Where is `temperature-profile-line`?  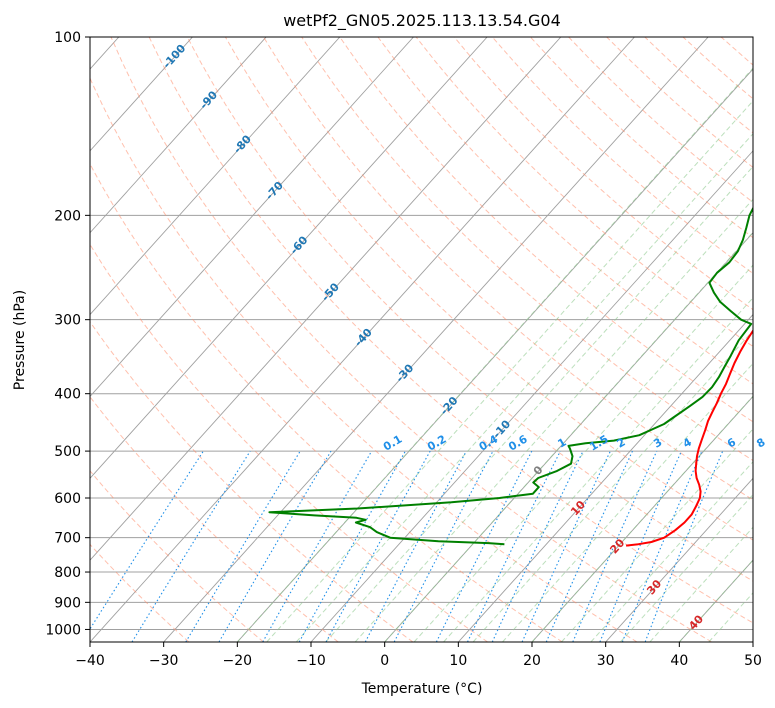 temperature-profile-line is located at coordinates (689, 438).